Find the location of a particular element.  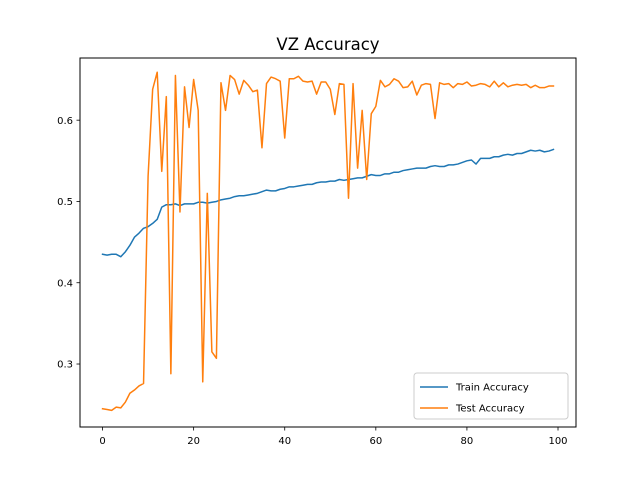

legend-label: Train Accuracy is located at coordinates (492, 388).